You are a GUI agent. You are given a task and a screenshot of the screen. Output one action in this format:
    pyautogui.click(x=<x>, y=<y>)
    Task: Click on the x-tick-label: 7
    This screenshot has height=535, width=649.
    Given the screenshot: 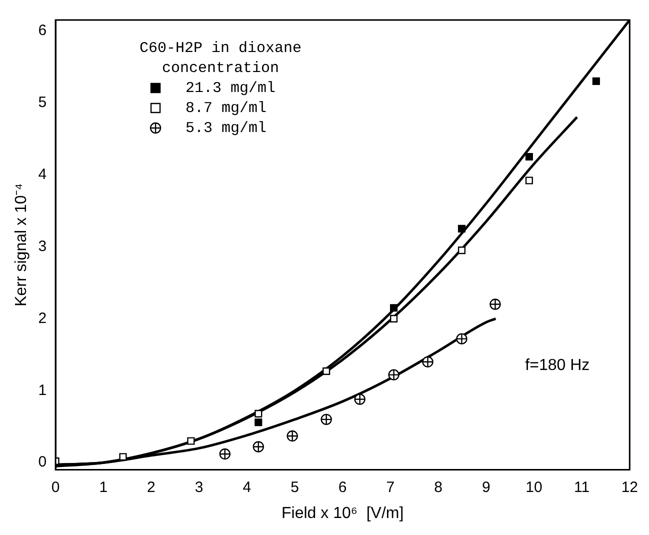 What is the action you would take?
    pyautogui.click(x=390, y=487)
    